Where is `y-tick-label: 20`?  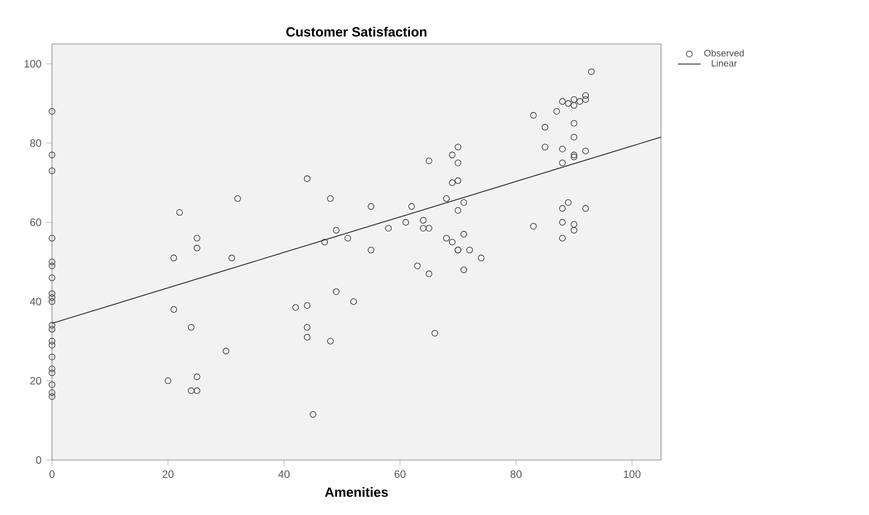
y-tick-label: 20 is located at coordinates (36, 380).